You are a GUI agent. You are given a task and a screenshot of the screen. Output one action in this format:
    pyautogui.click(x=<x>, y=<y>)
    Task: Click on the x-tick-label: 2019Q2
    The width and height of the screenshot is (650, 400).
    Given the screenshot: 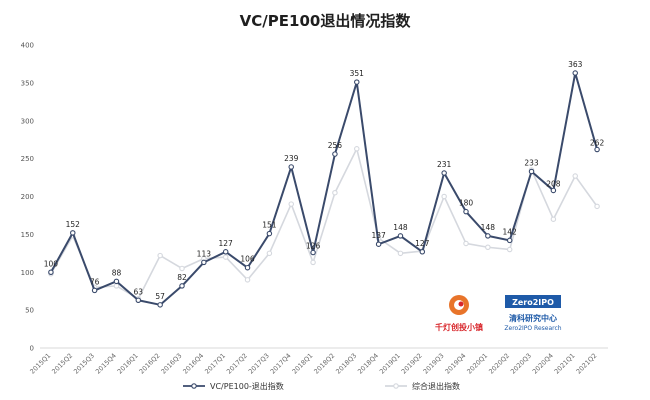 What is the action you would take?
    pyautogui.click(x=412, y=364)
    